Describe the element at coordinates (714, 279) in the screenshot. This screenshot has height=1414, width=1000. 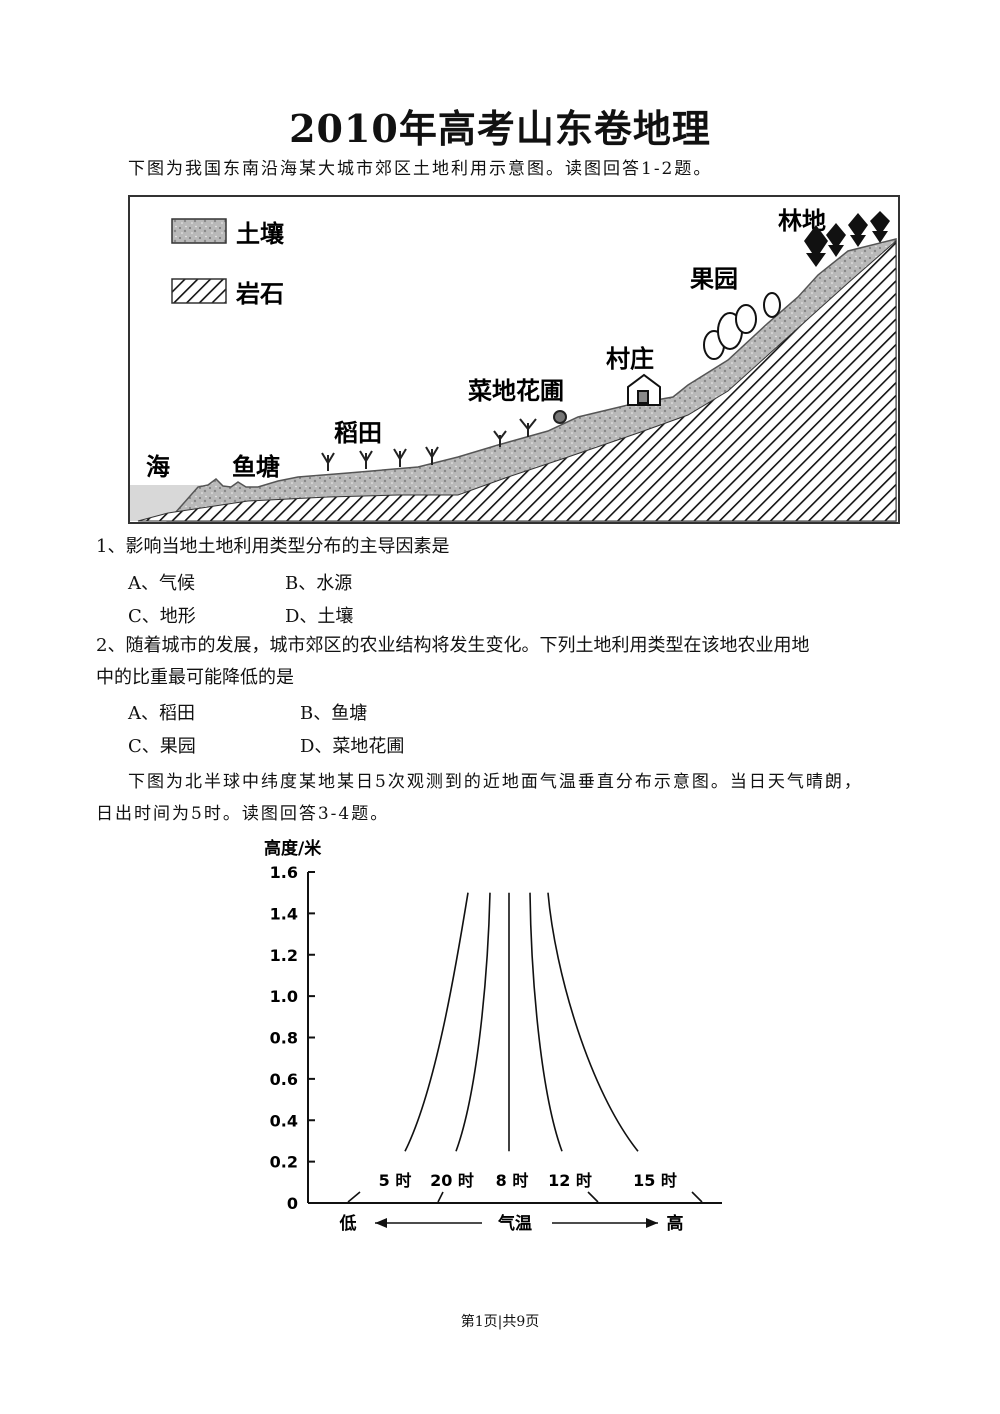
I see `label-orchard: 果园` at that location.